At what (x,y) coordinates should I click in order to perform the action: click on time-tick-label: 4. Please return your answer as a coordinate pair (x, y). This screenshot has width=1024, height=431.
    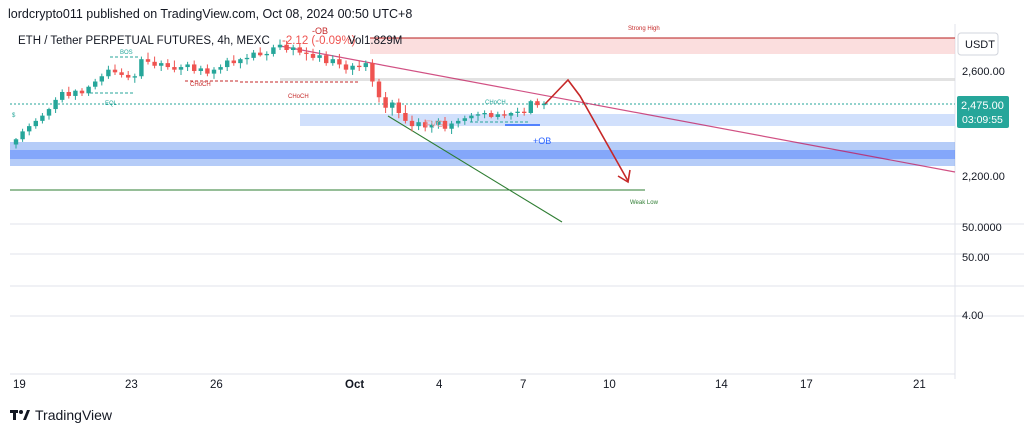
    Looking at the image, I should click on (439, 385).